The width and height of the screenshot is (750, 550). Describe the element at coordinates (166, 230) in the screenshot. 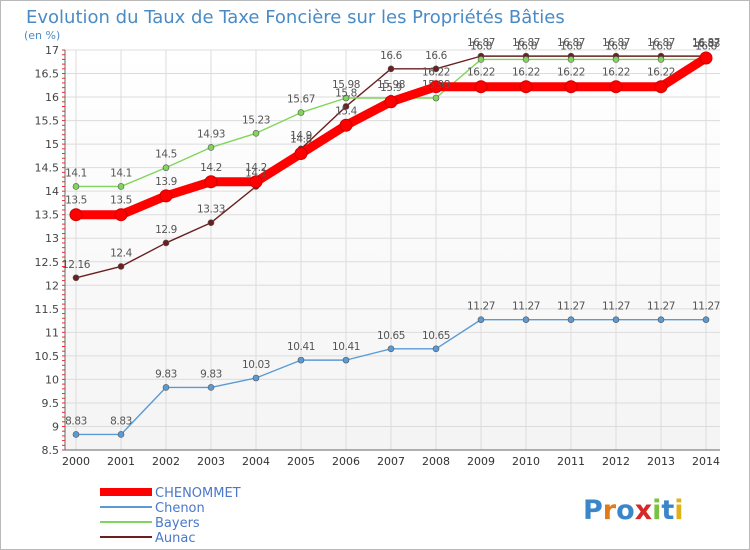

I see `data-label-aunac: 12.9` at that location.